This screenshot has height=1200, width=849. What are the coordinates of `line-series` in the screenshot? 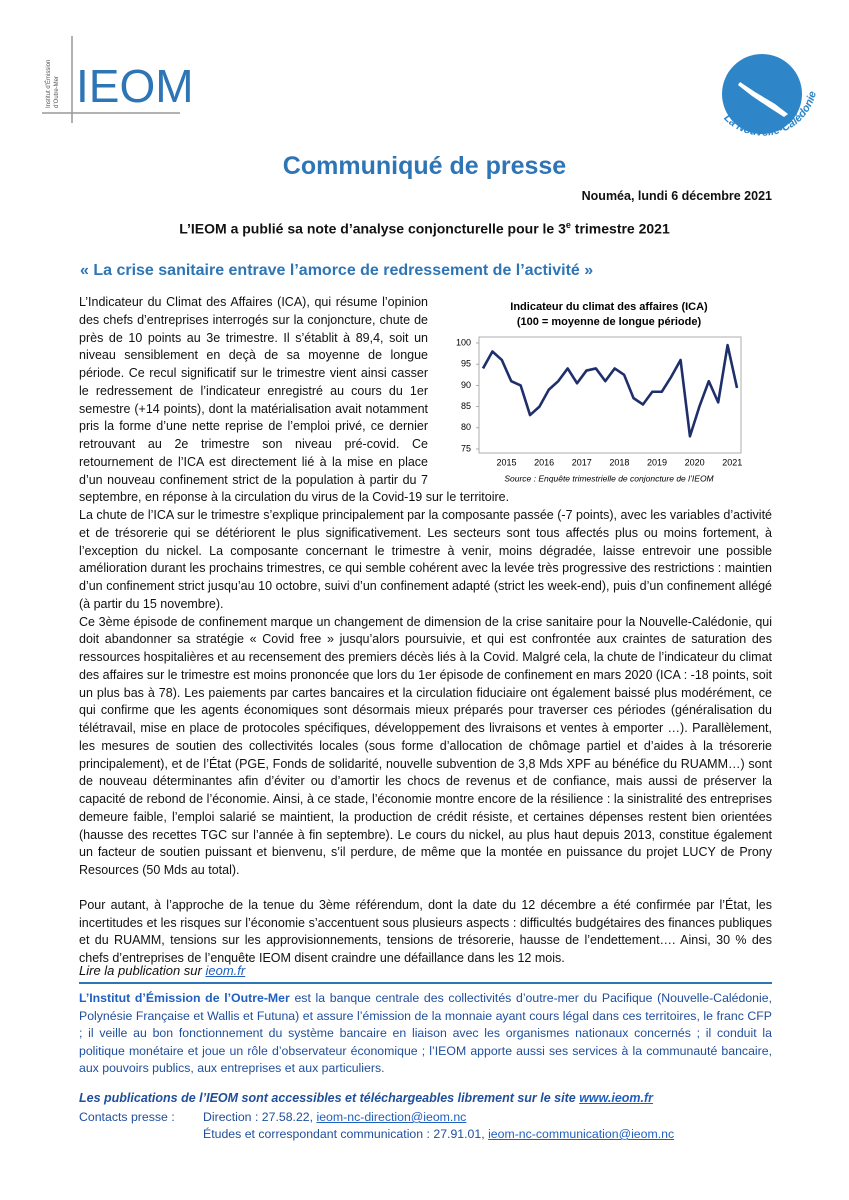 It's located at (610, 390).